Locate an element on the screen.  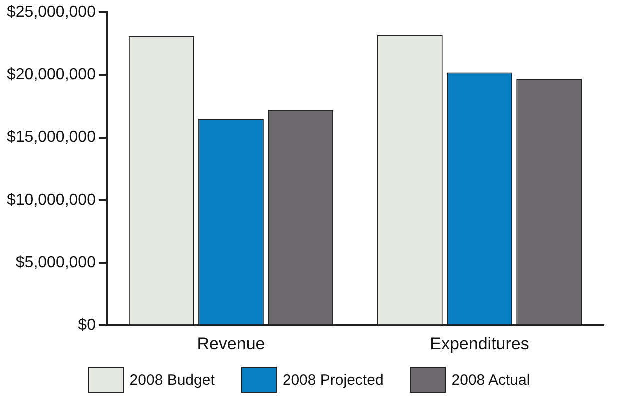
y-tick-label: $25,000,000 is located at coordinates (51, 13).